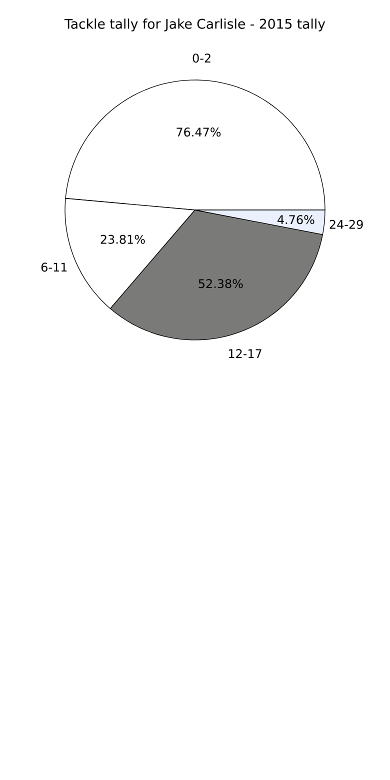 The image size is (390, 780). What do you see at coordinates (296, 219) in the screenshot?
I see `data-label: 4.76%` at bounding box center [296, 219].